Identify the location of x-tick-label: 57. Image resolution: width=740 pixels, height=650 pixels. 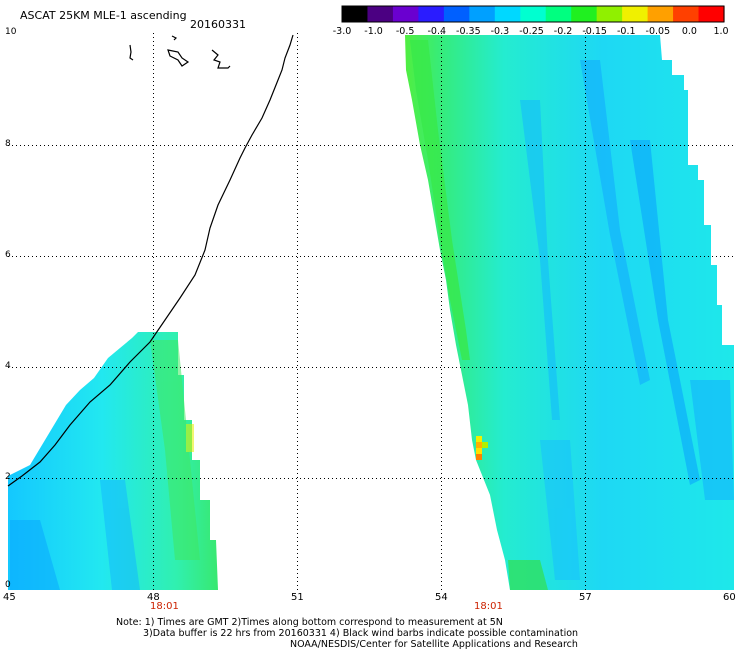
(585, 597).